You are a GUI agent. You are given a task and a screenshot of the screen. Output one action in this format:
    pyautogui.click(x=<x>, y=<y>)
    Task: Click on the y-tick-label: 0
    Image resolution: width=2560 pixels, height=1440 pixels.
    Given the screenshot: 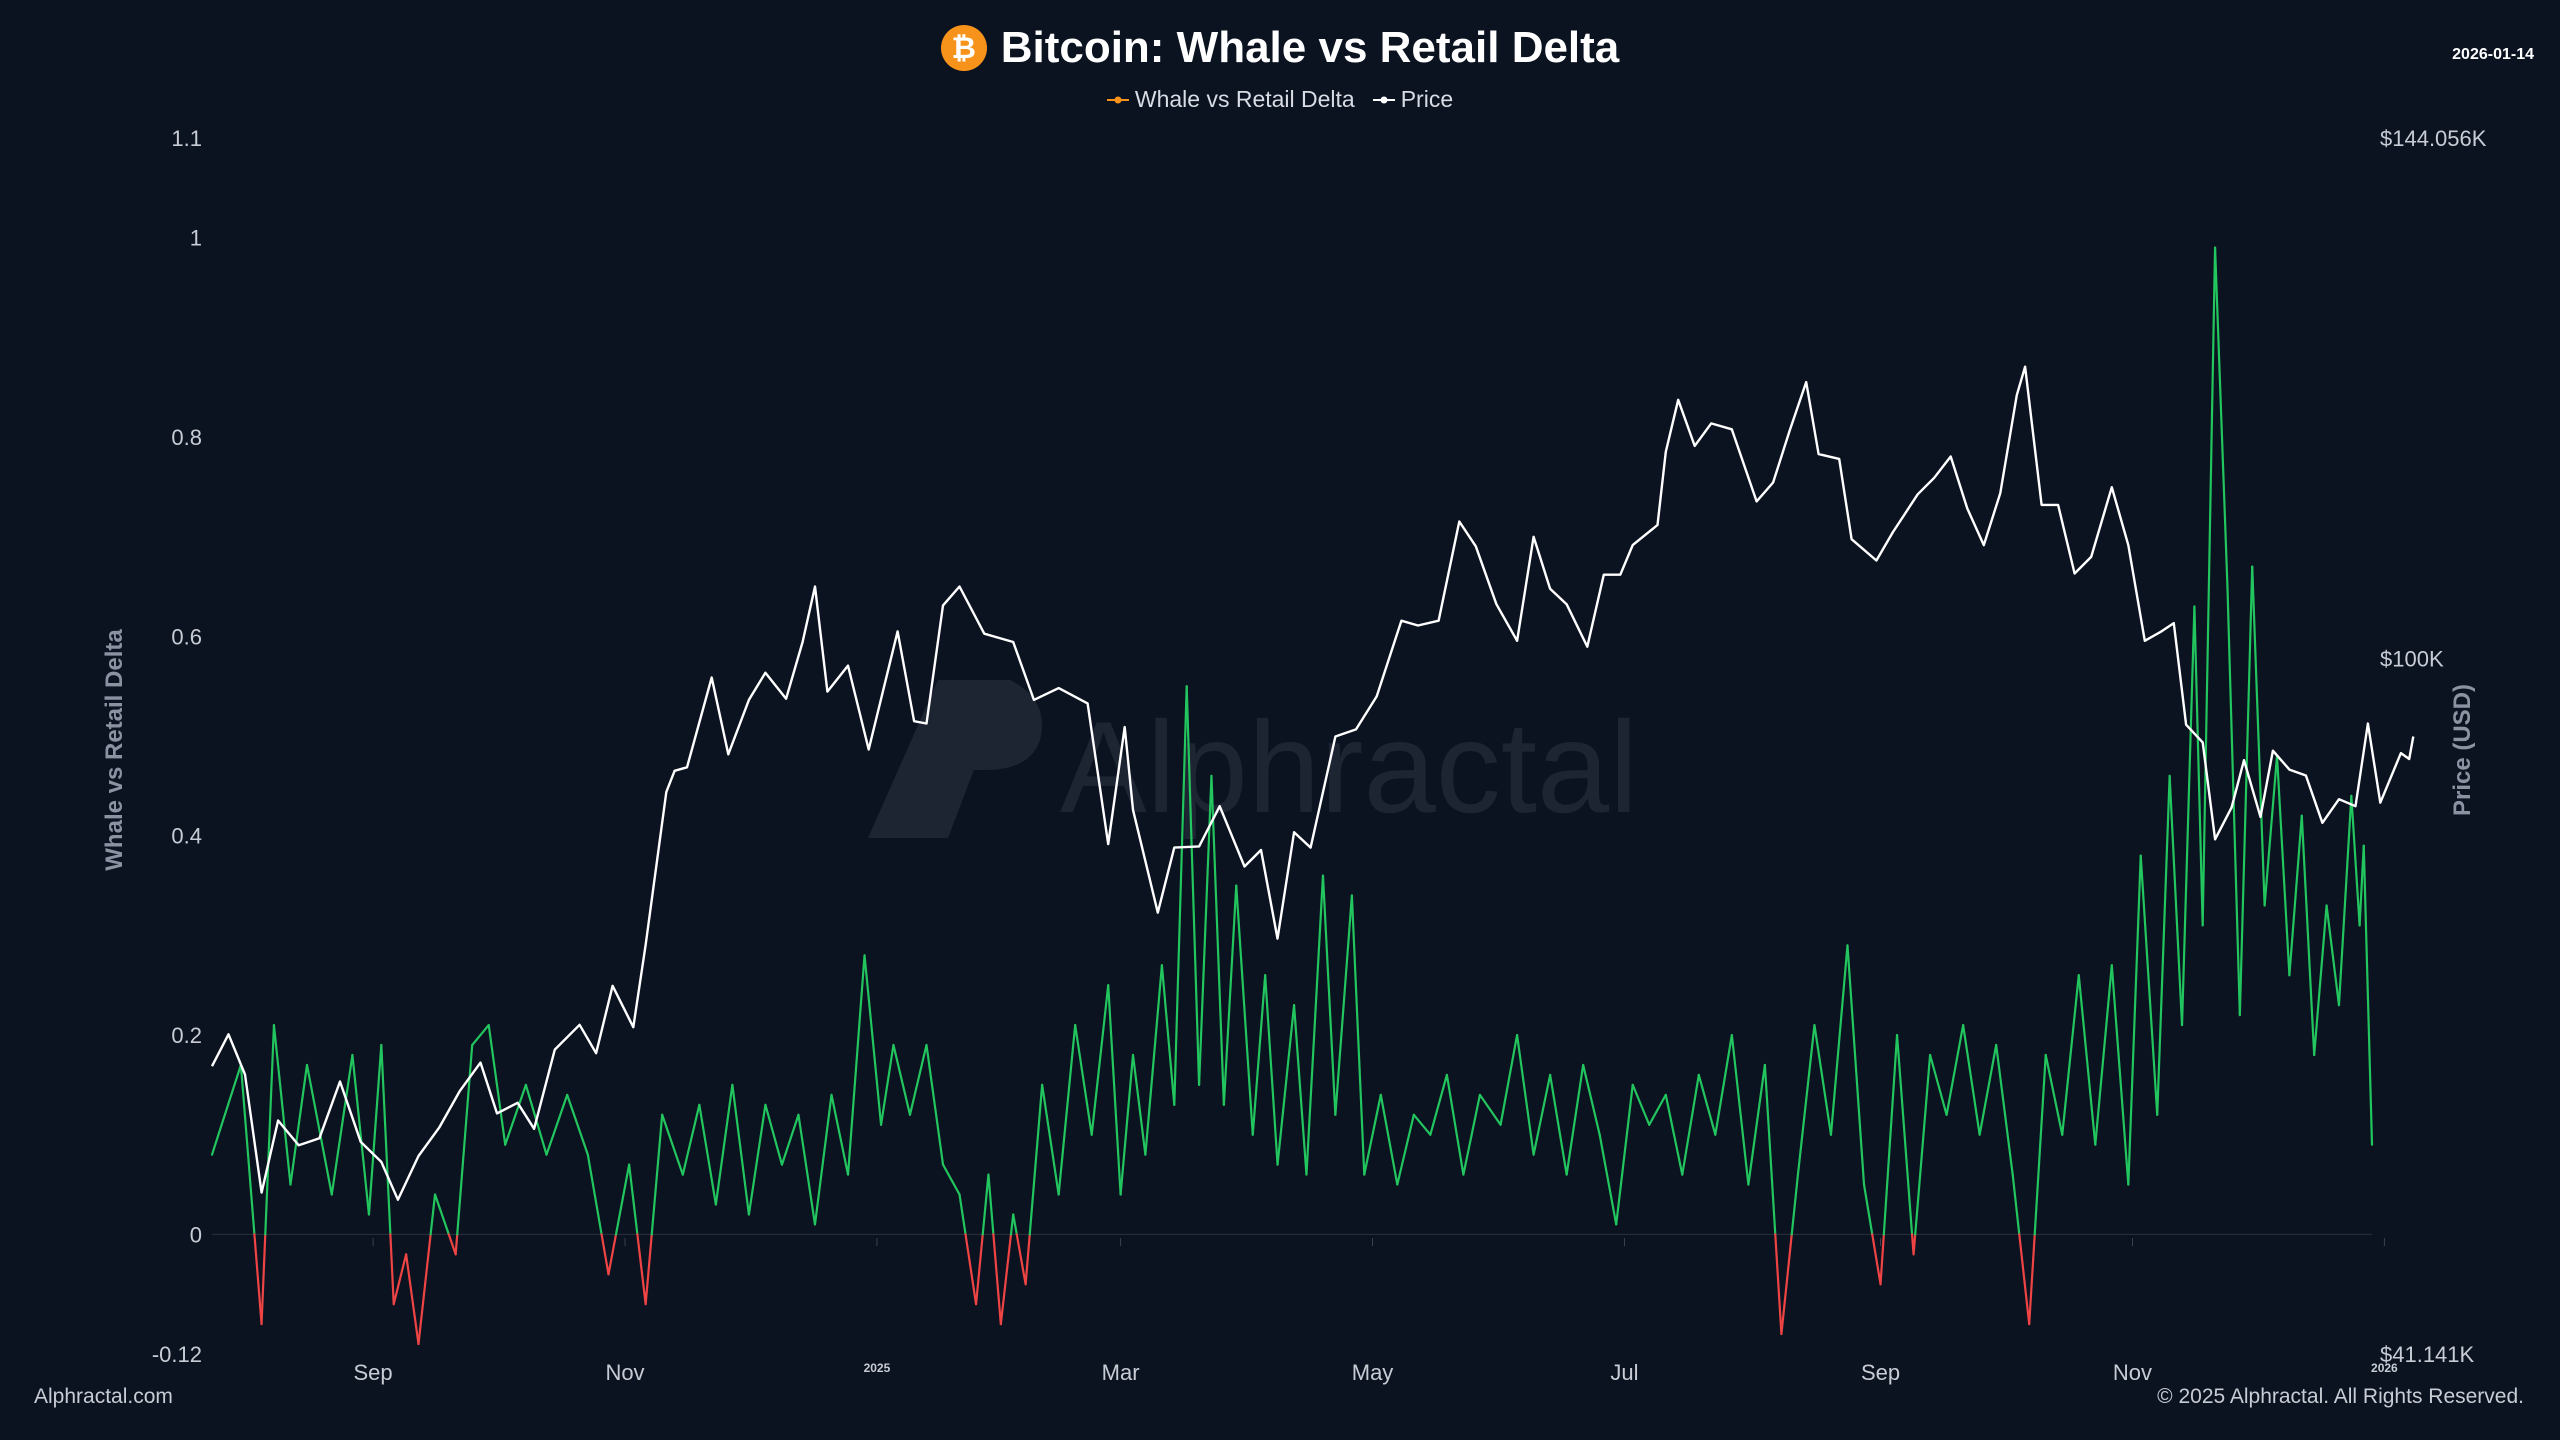 What is the action you would take?
    pyautogui.click(x=196, y=1234)
    